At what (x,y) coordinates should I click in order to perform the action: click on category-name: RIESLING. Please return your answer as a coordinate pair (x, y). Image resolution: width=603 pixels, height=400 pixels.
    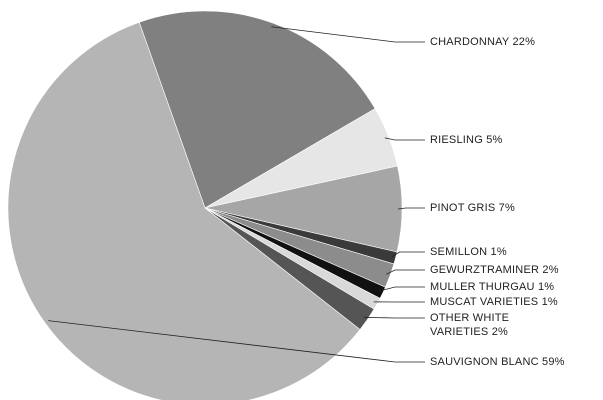
    Looking at the image, I should click on (456, 140).